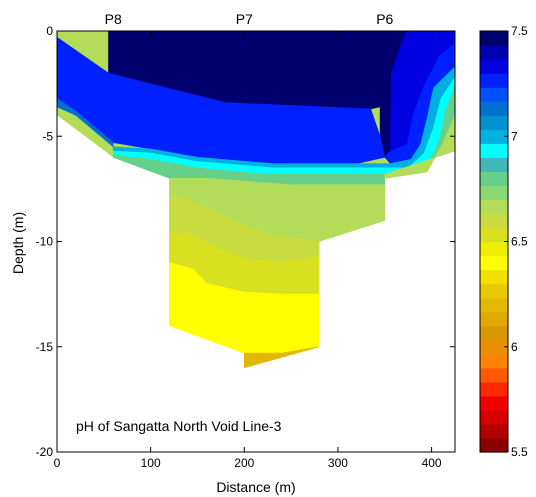  I want to click on plot-annotation: pH of Sangatta North Void Line-3, so click(179, 426).